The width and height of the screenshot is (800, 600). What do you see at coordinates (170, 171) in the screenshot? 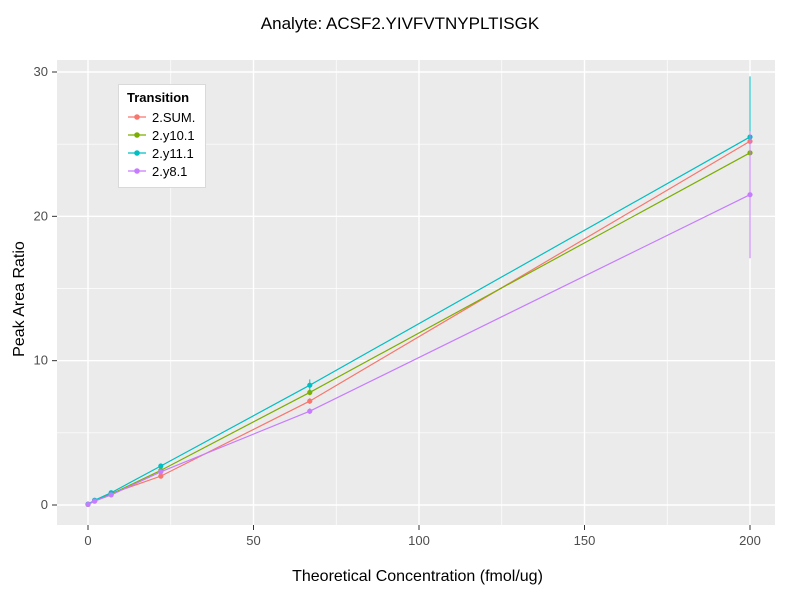
I see `legend-item-label: 2.y8.1` at bounding box center [170, 171].